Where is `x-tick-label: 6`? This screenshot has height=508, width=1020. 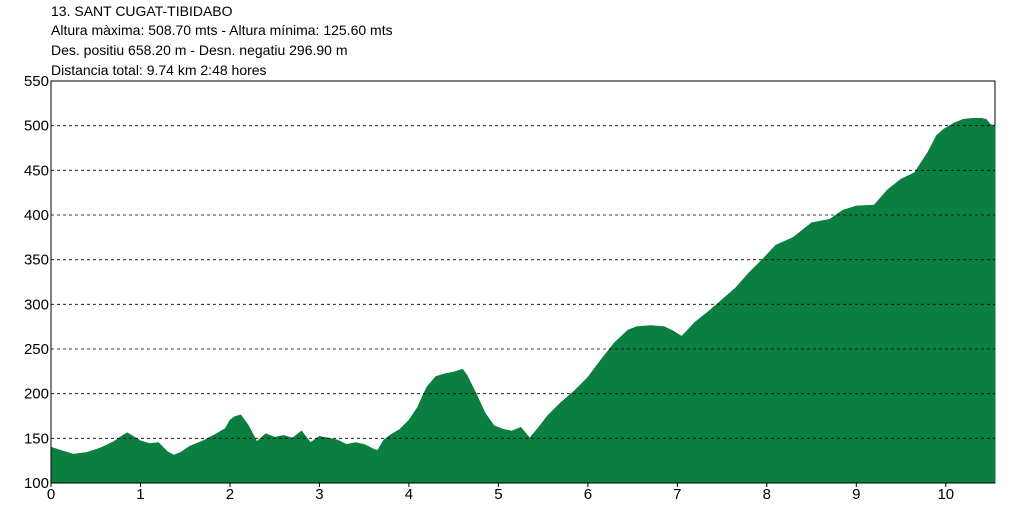 x-tick-label: 6 is located at coordinates (588, 494).